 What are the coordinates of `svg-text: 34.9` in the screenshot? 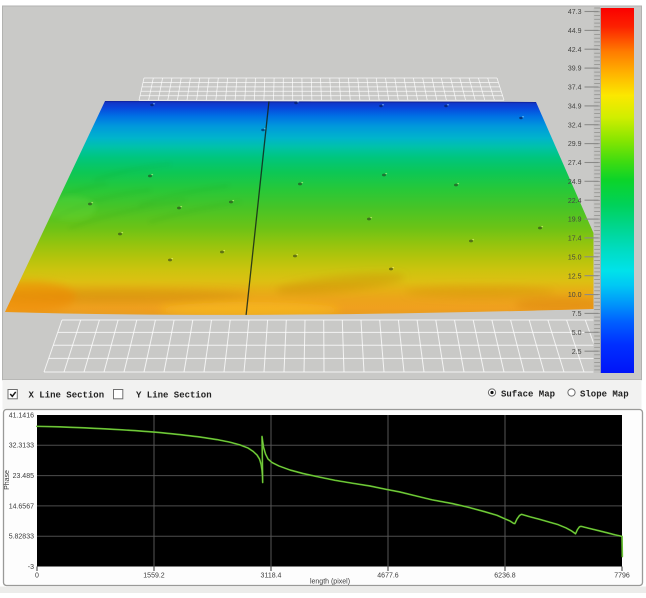 It's located at (575, 107).